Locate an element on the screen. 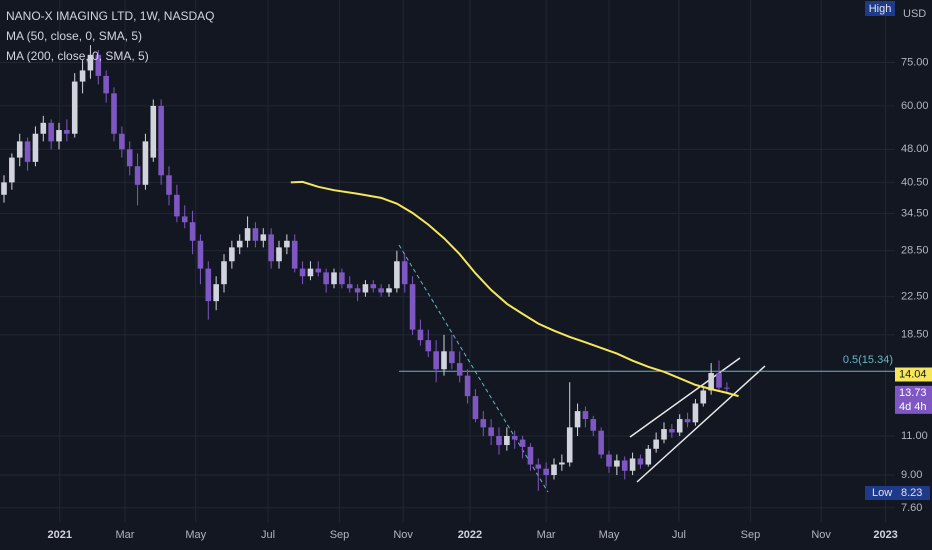 Image resolution: width=932 pixels, height=550 pixels. countdown: 4d 4h is located at coordinates (913, 407).